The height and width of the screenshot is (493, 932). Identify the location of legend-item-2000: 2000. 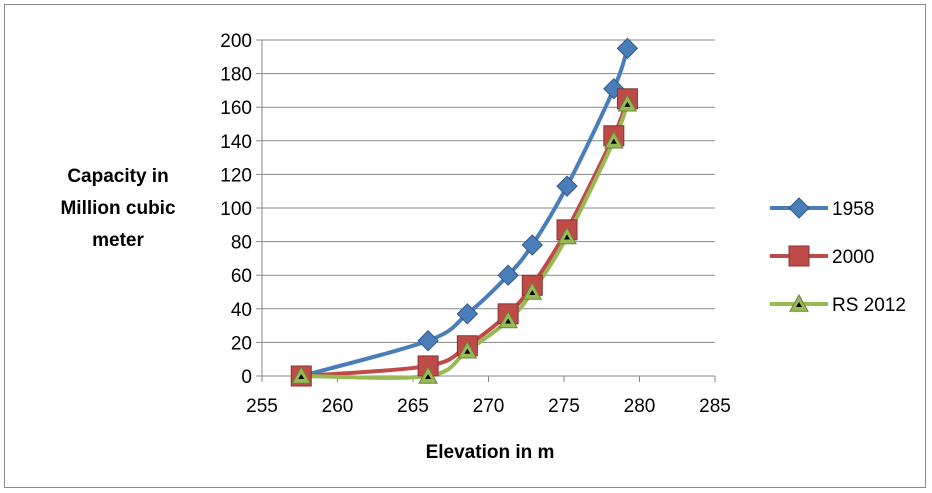
(822, 256).